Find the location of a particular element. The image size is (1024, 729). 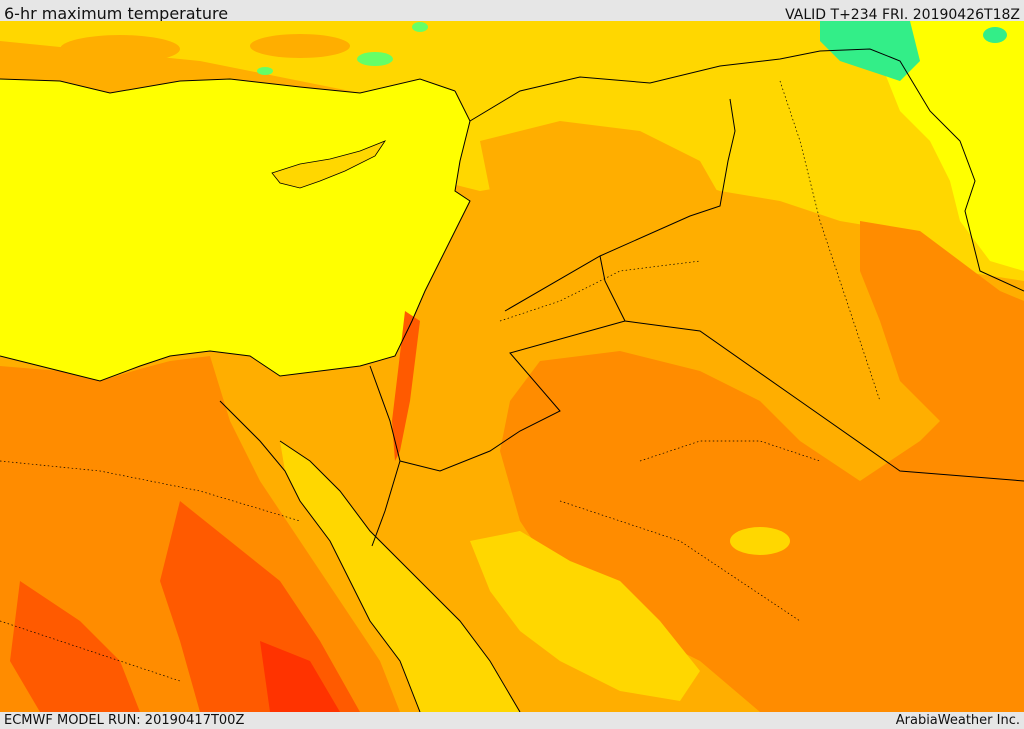

red-sea is located at coordinates (400, 576).